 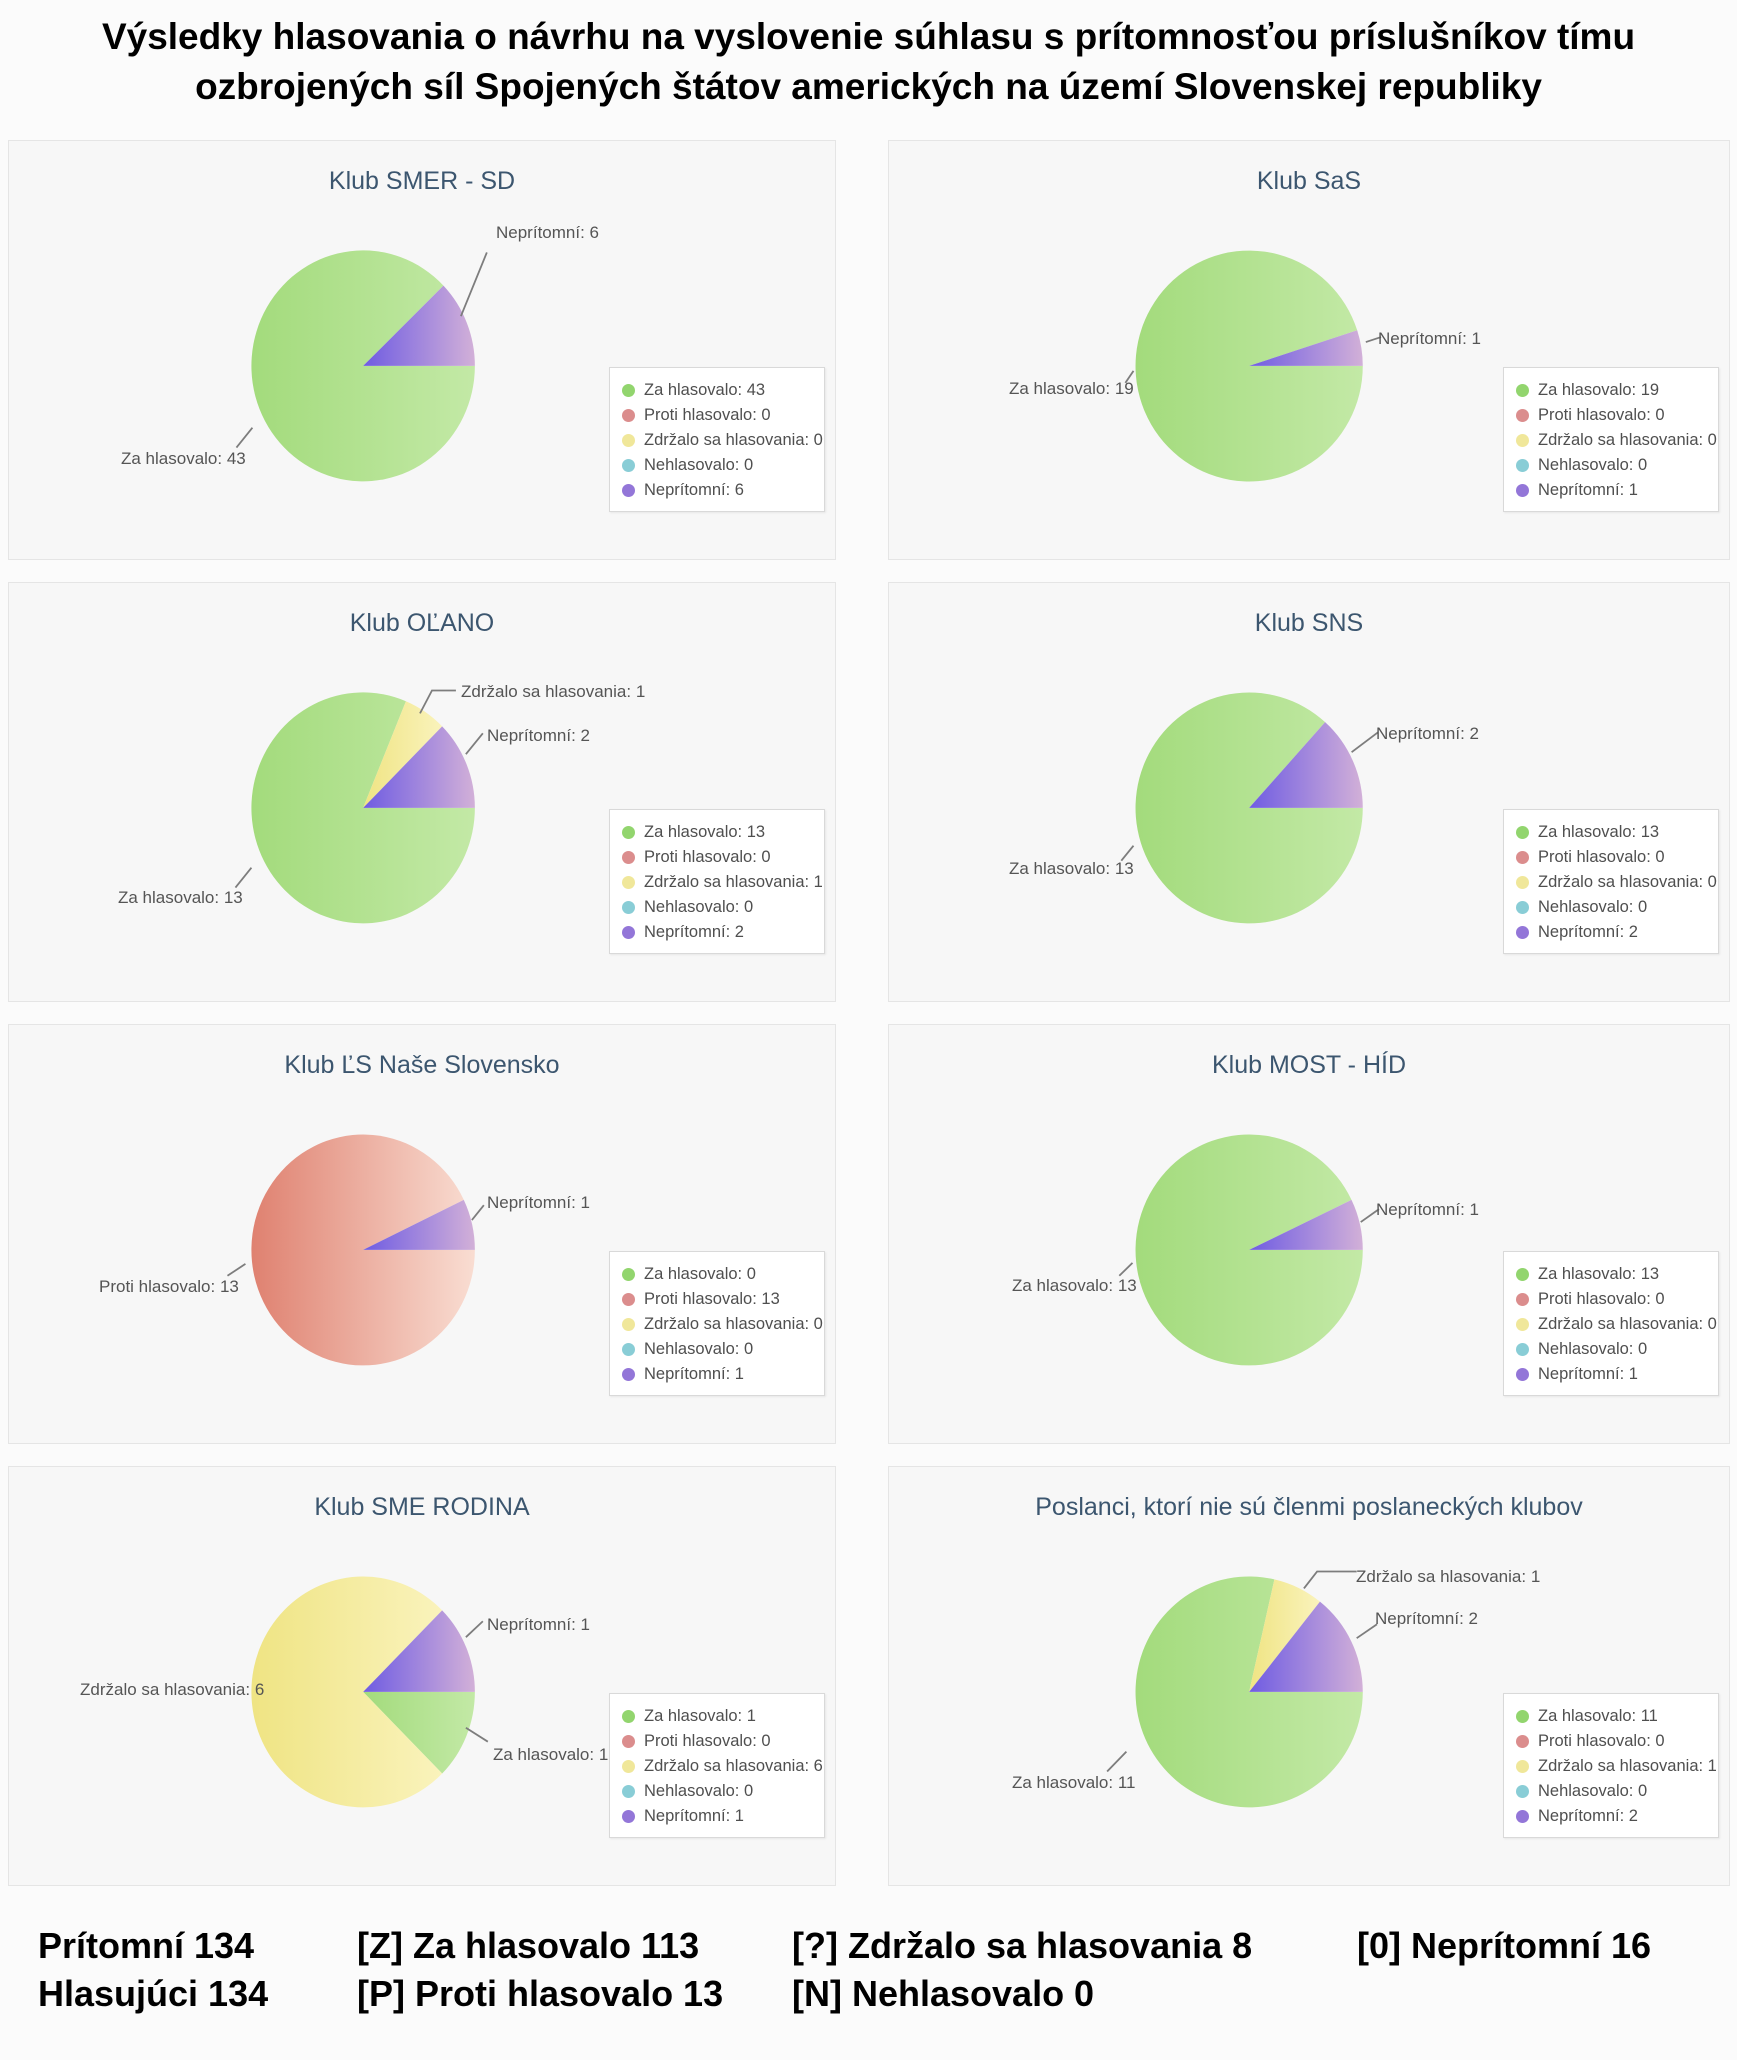 What do you see at coordinates (733, 882) in the screenshot?
I see `legend-label: Zdržalo sa hlasovania: 1` at bounding box center [733, 882].